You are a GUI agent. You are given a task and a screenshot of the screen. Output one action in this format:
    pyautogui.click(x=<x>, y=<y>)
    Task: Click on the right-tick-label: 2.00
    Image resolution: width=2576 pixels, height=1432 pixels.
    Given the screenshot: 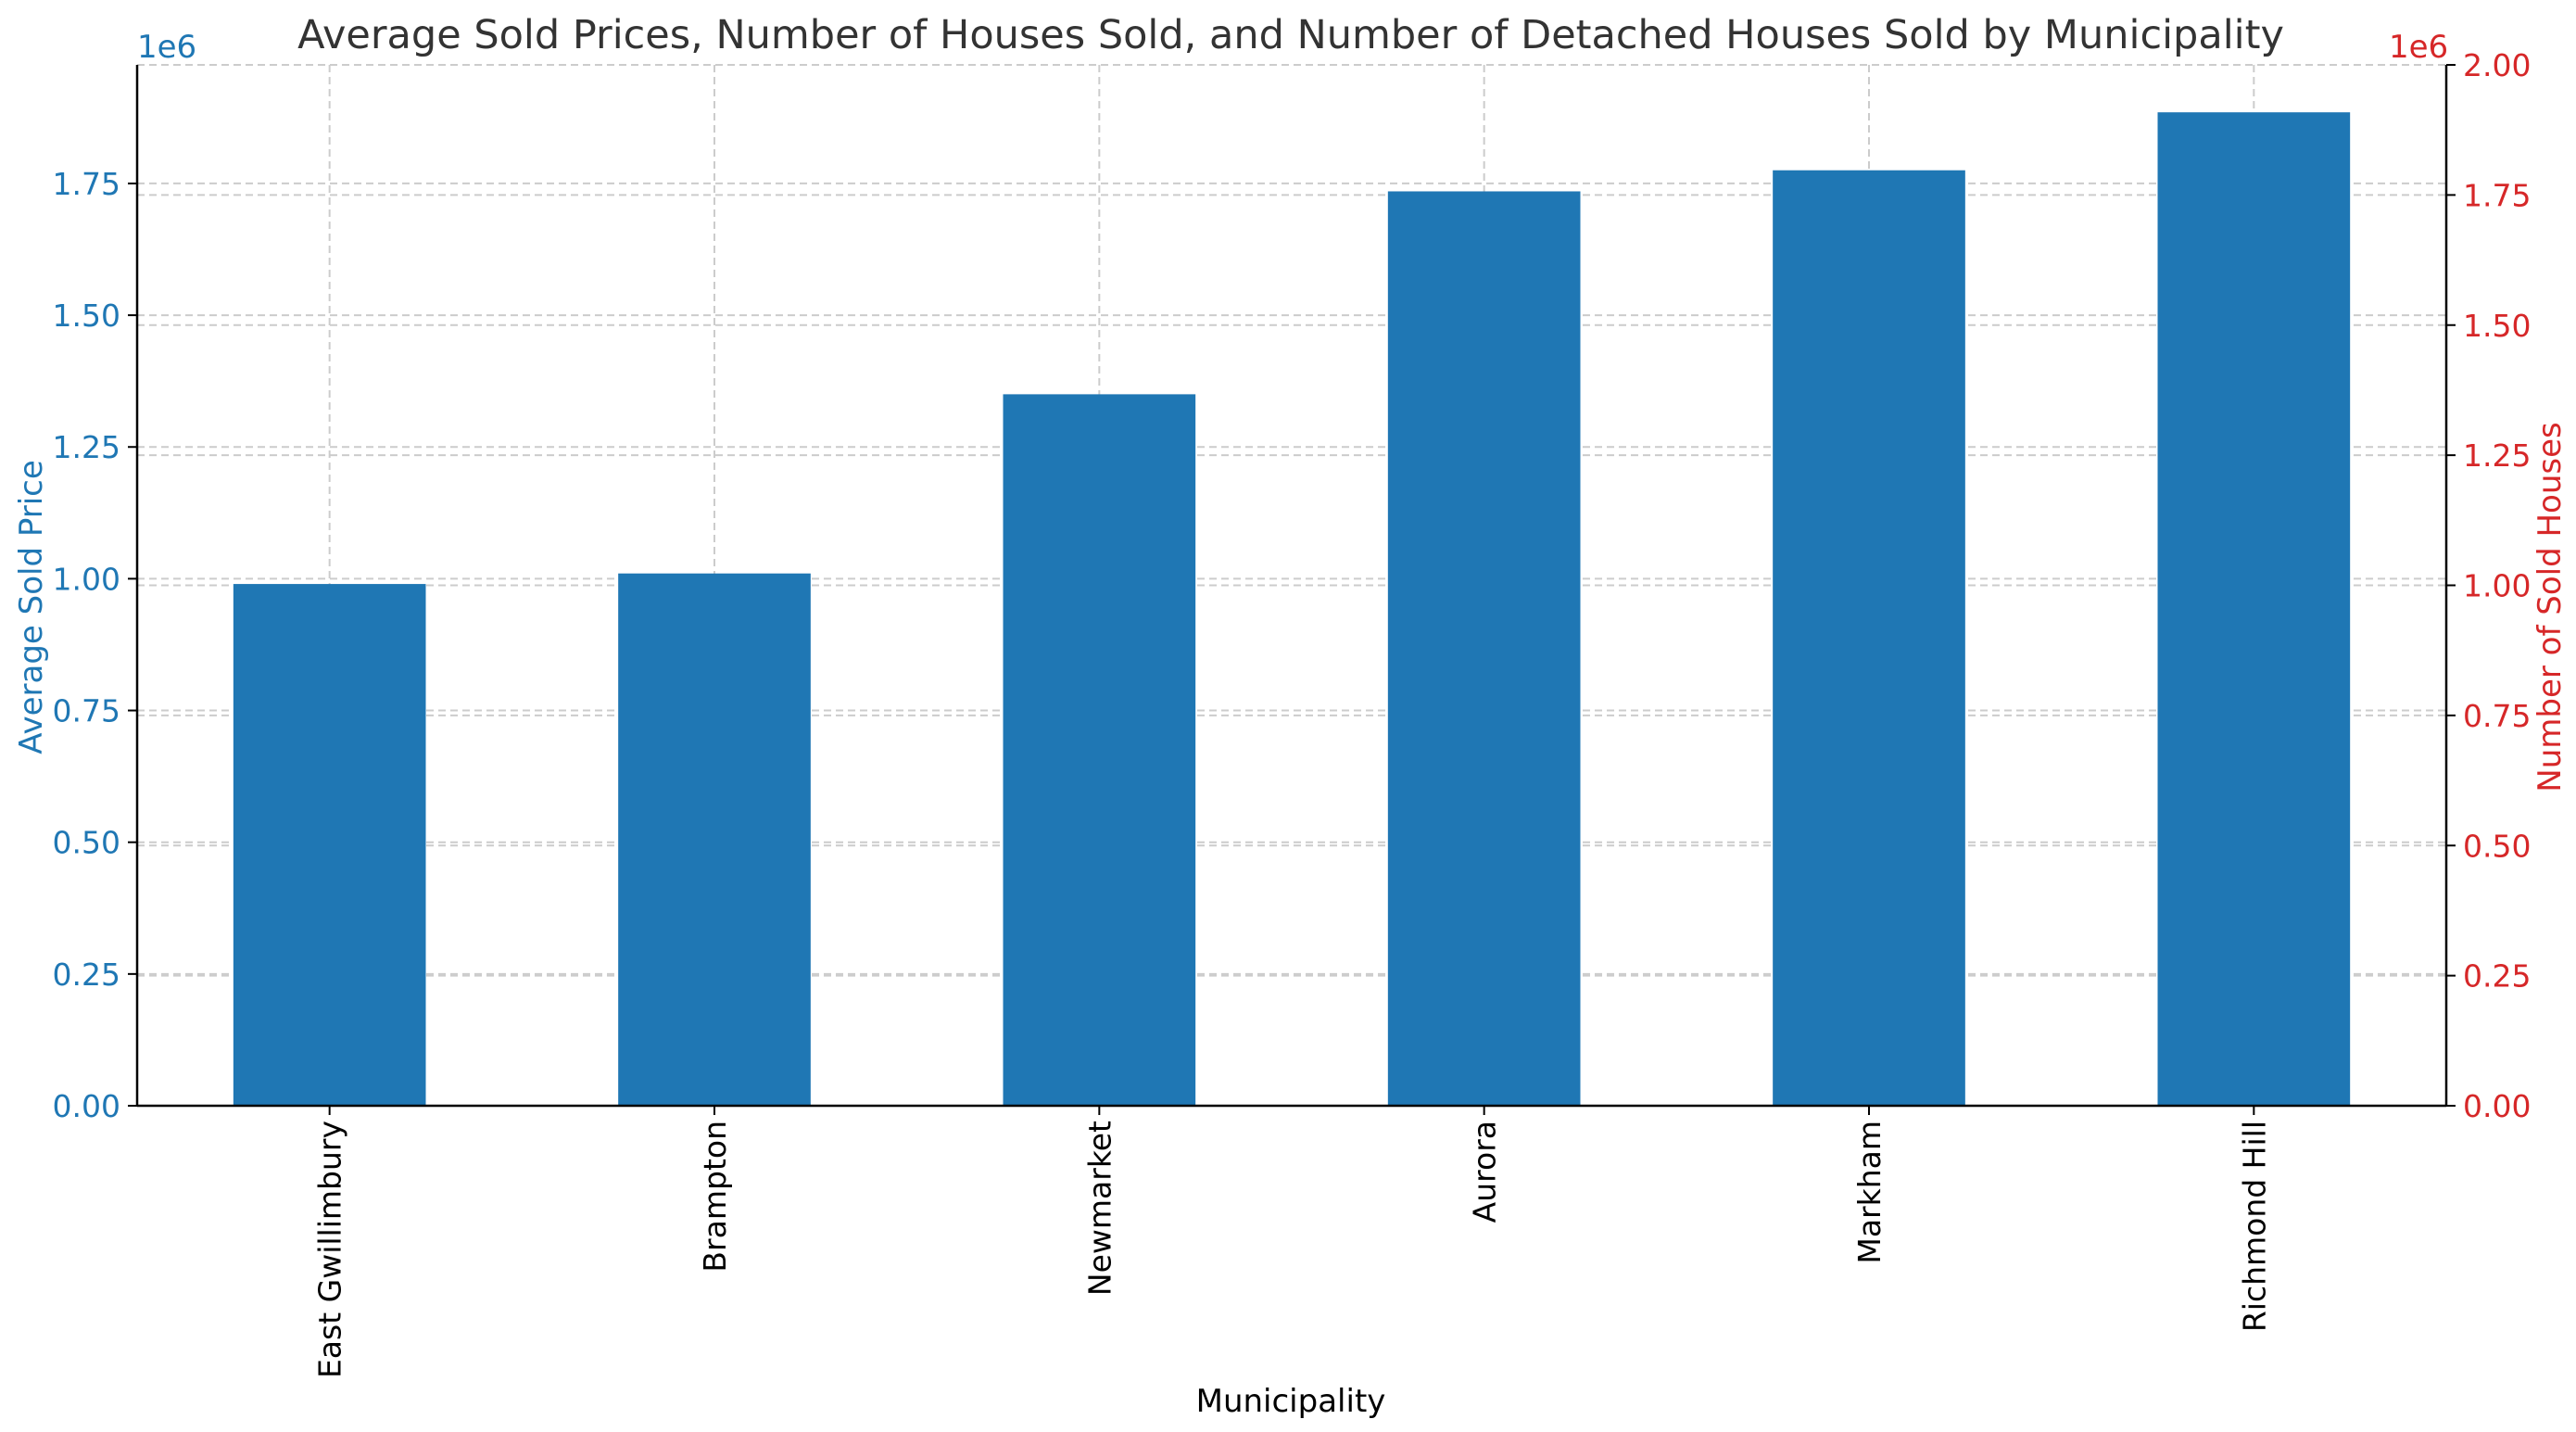 What is the action you would take?
    pyautogui.click(x=2497, y=65)
    